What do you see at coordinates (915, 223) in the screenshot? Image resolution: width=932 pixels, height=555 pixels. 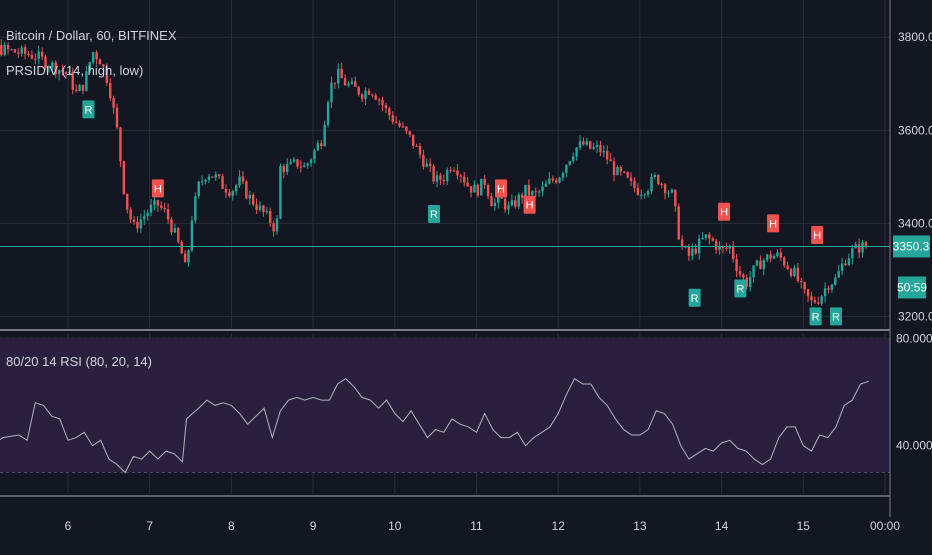 I see `price-tick-label: 3400.0` at bounding box center [915, 223].